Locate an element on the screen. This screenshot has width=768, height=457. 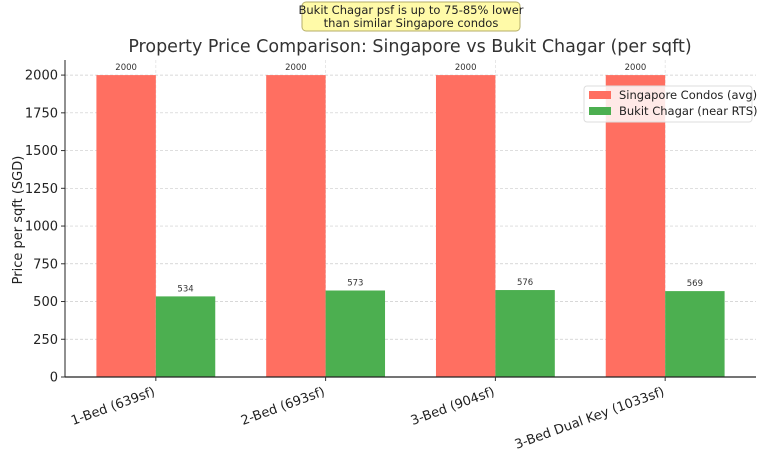
annotation-line: Bukit Chagar psf is up to 75-85% lower is located at coordinates (410, 10).